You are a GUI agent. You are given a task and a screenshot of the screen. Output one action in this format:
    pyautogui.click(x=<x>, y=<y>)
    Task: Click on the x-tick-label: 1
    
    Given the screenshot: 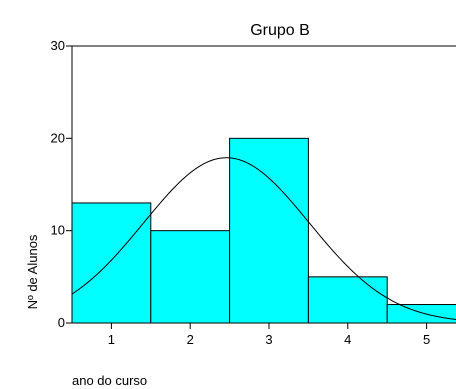 What is the action you would take?
    pyautogui.click(x=111, y=339)
    